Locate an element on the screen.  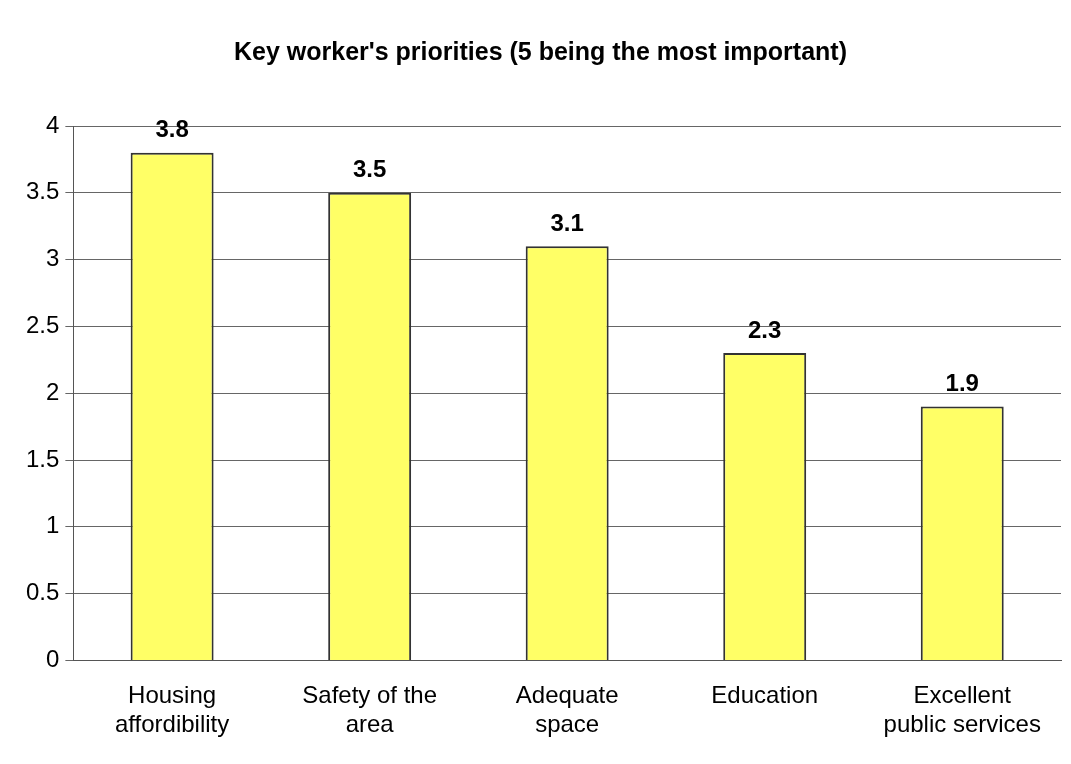
chart-title: Key worker's priorities (5 being the most important) is located at coordinates (540, 50).